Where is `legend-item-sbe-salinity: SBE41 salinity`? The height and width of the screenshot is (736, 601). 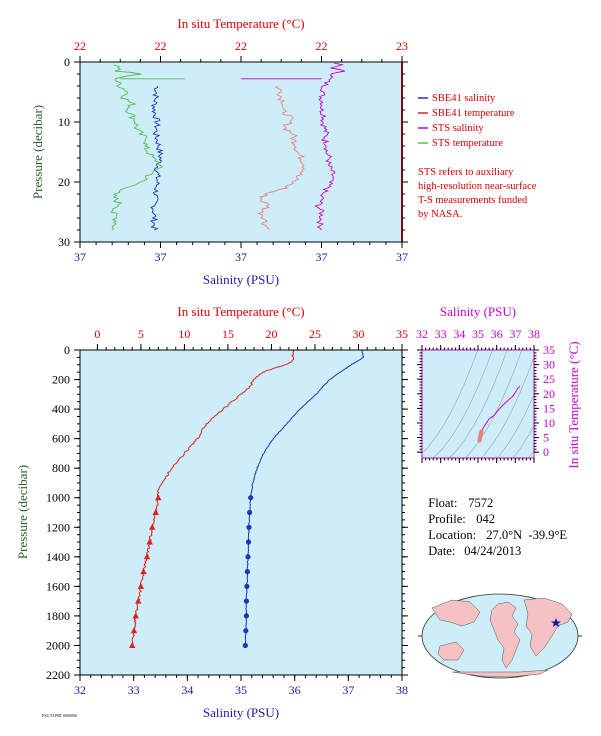
legend-item-sbe-salinity: SBE41 salinity is located at coordinates (464, 98).